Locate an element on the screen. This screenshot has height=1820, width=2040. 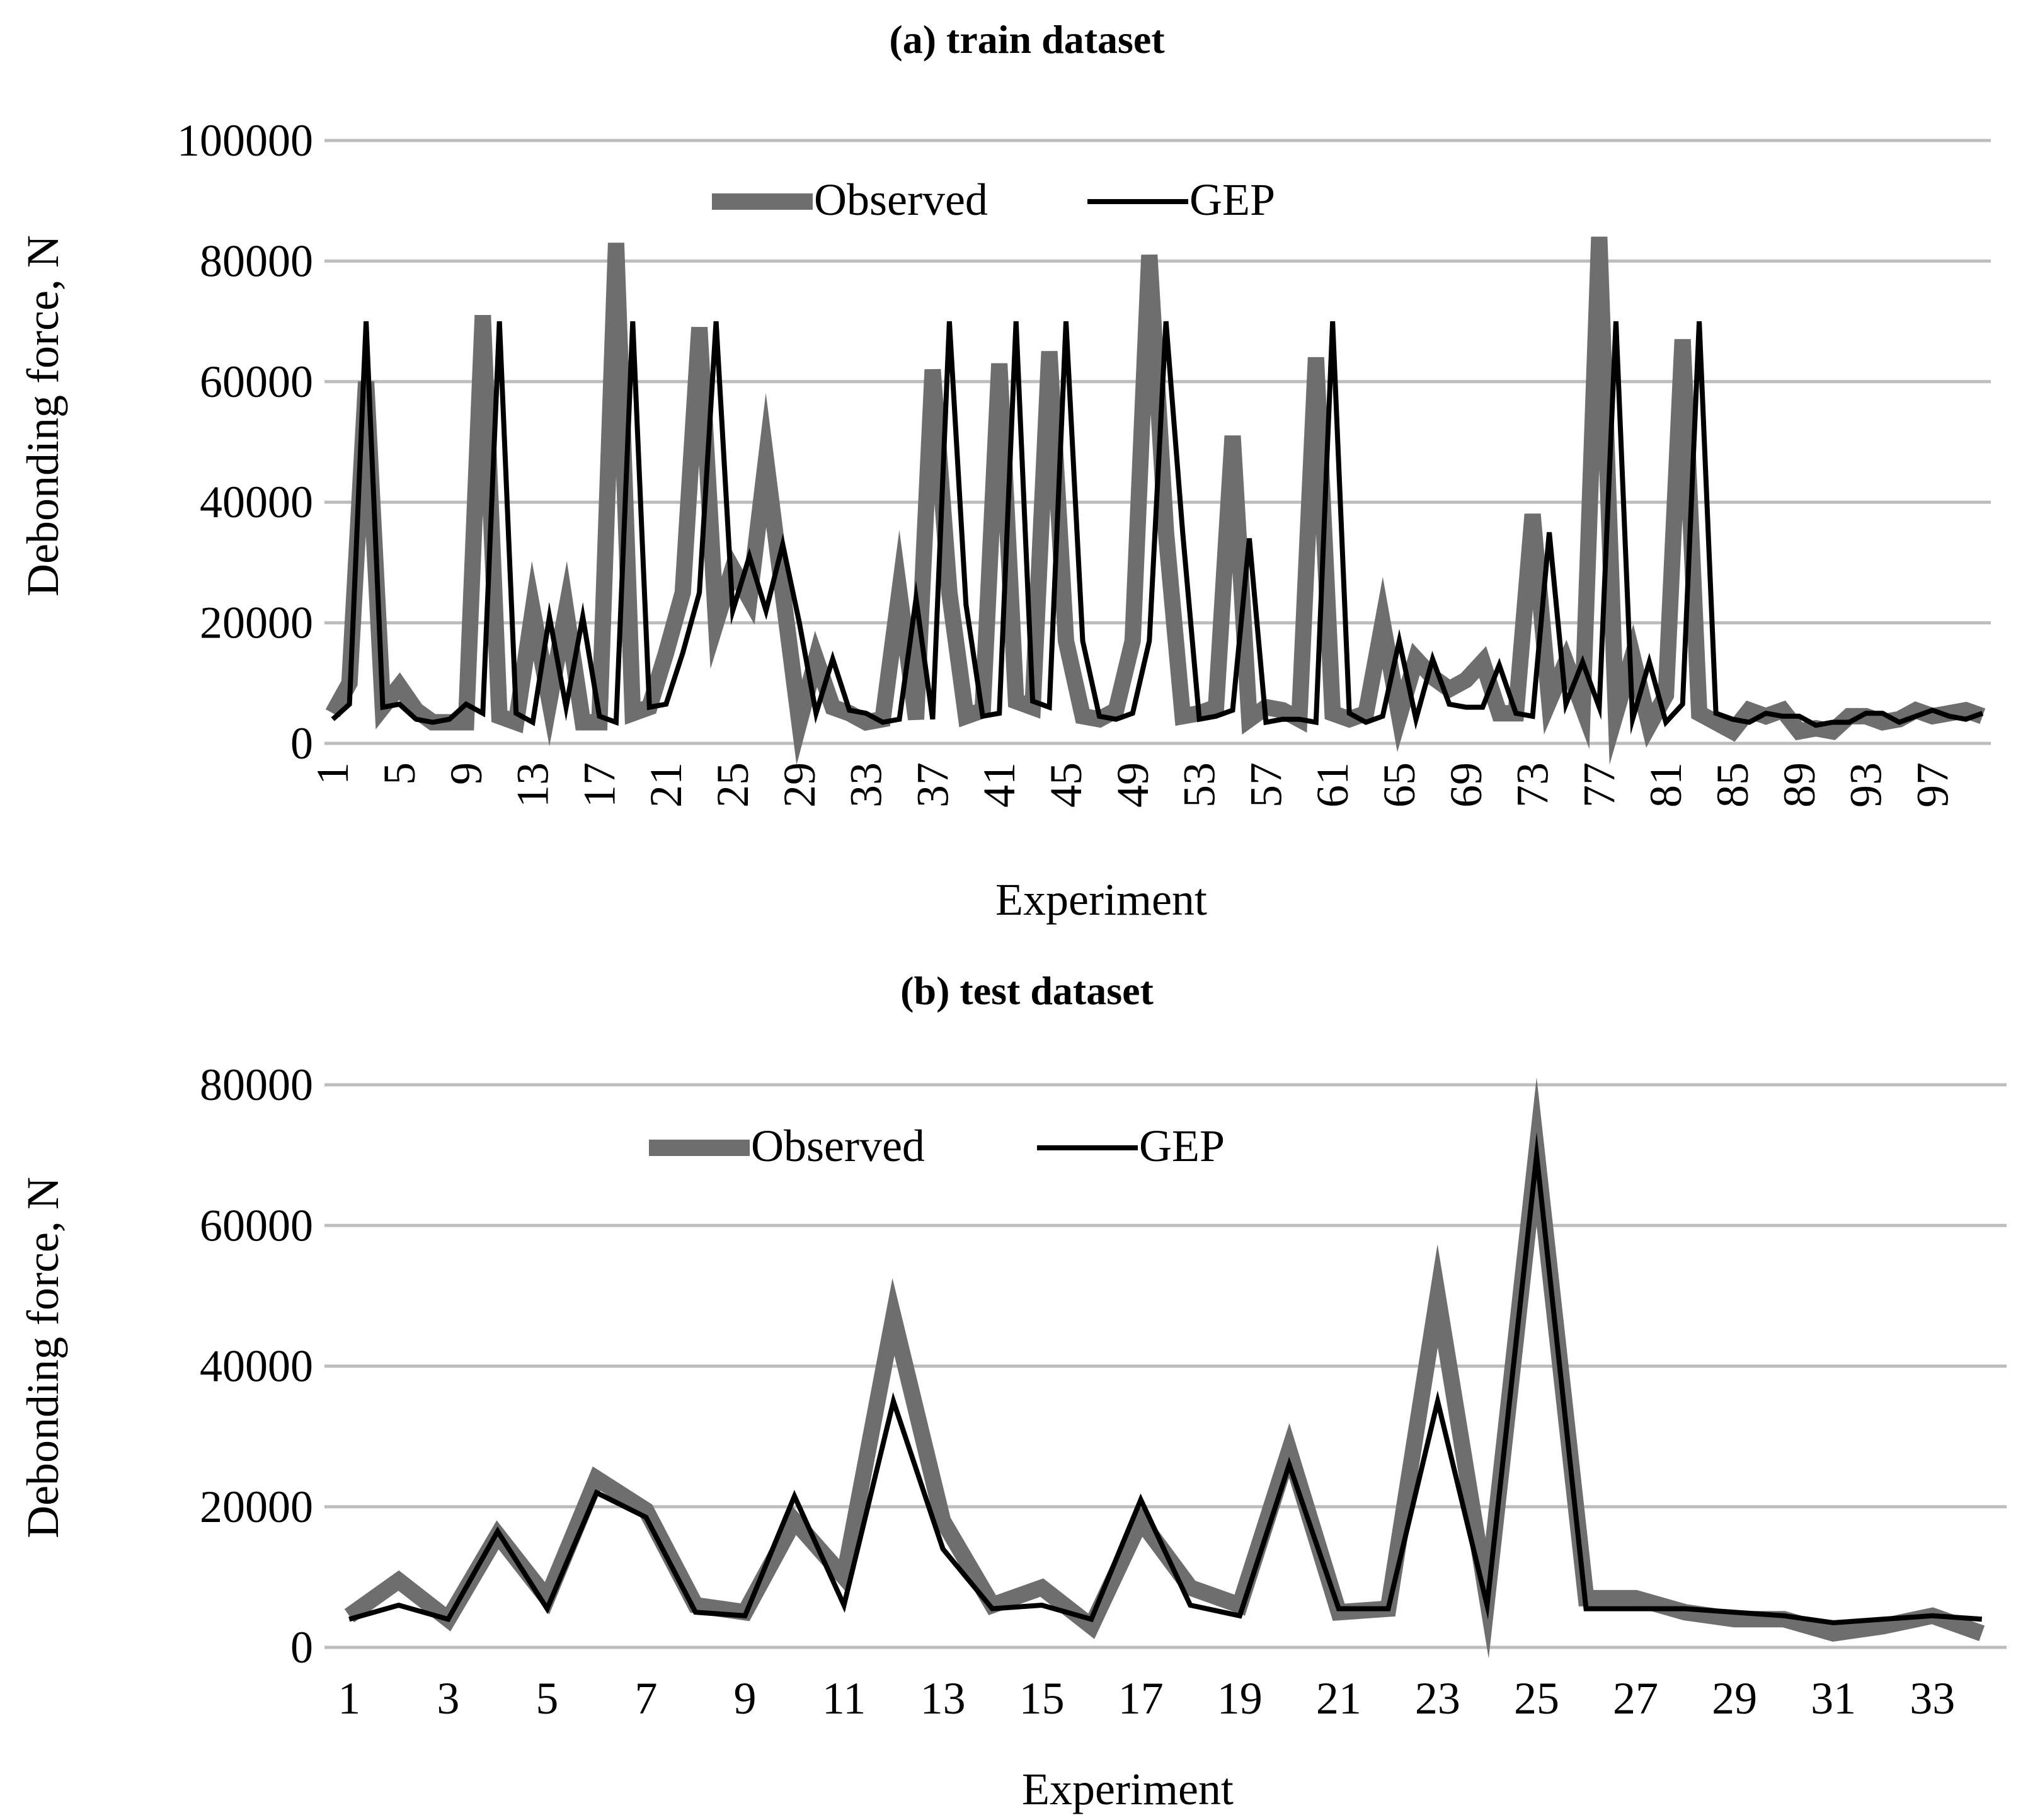
x-tick-label: 81 is located at coordinates (1666, 785).